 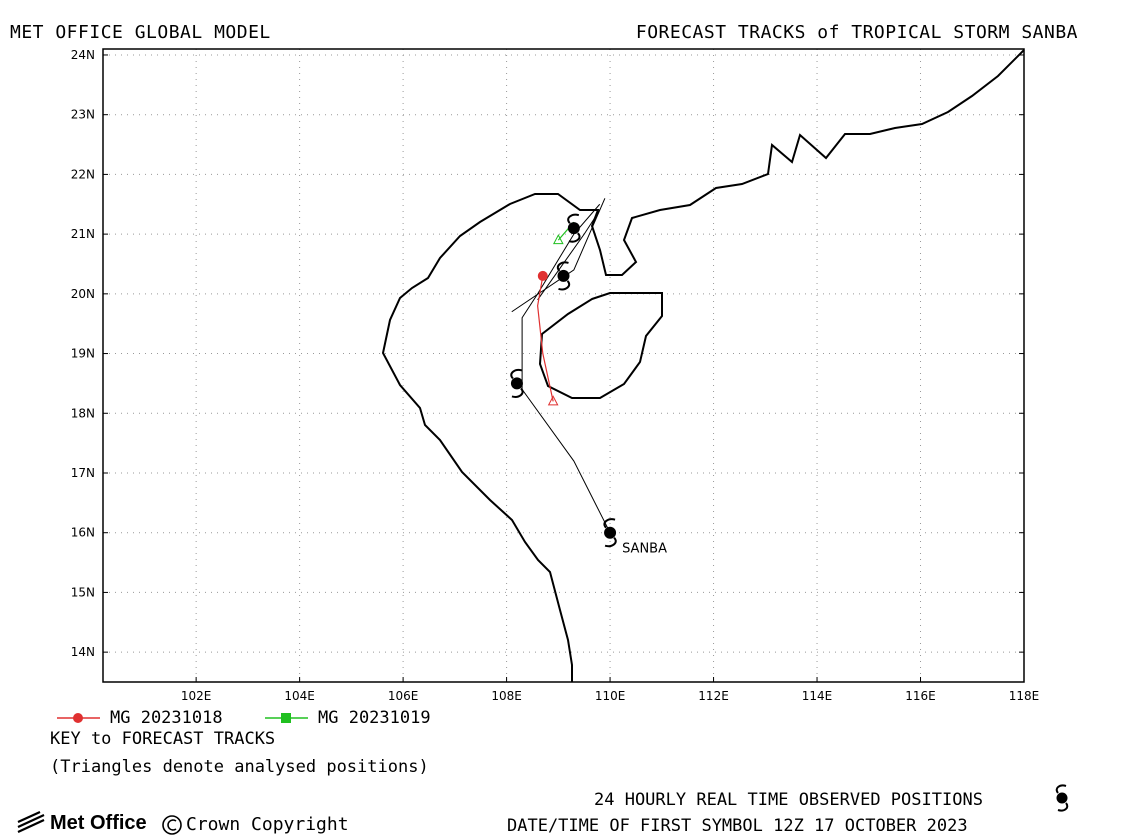 I want to click on lat-tick-label: 14N, so click(x=83, y=652).